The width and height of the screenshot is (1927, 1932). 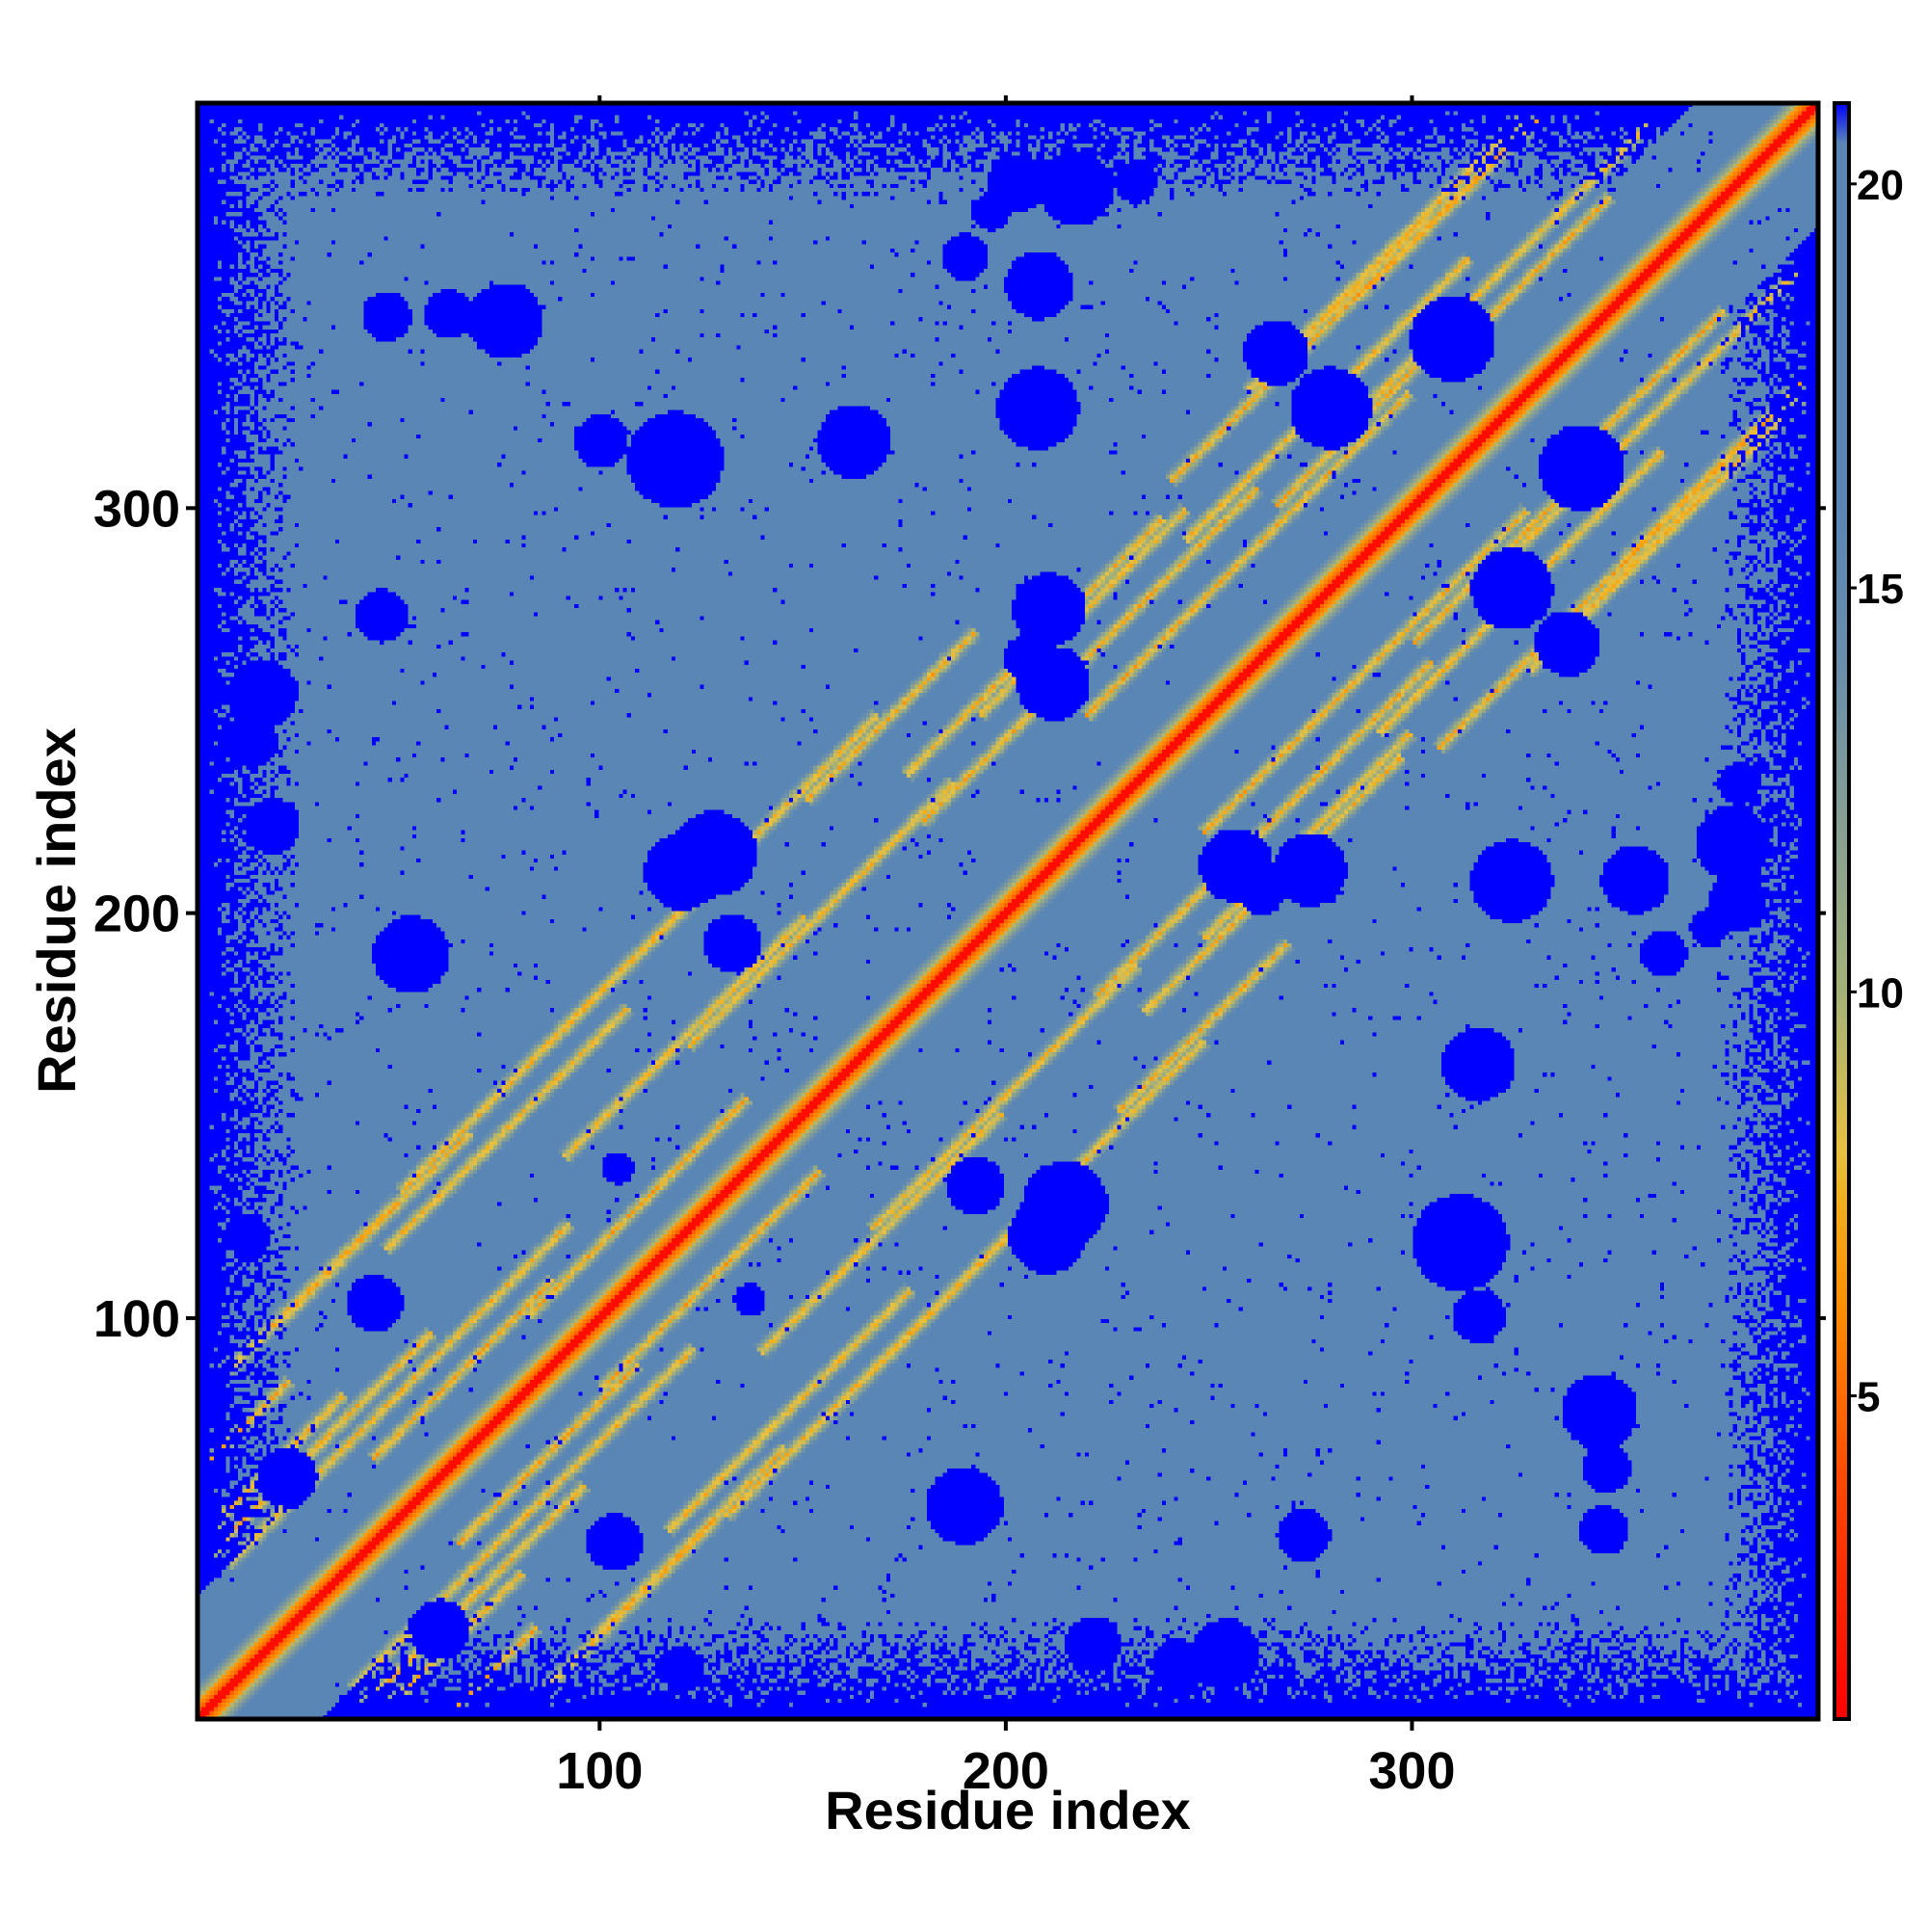 What do you see at coordinates (136, 914) in the screenshot?
I see `y-tick-label: 200` at bounding box center [136, 914].